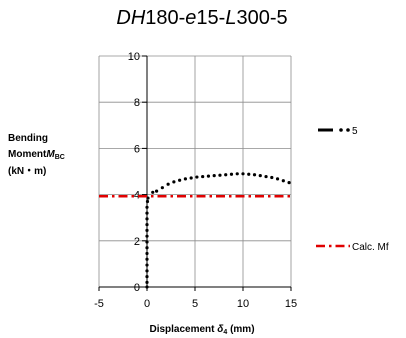 The height and width of the screenshot is (338, 406). Describe the element at coordinates (165, 18) in the screenshot. I see `chart-title-part: 180-` at that location.